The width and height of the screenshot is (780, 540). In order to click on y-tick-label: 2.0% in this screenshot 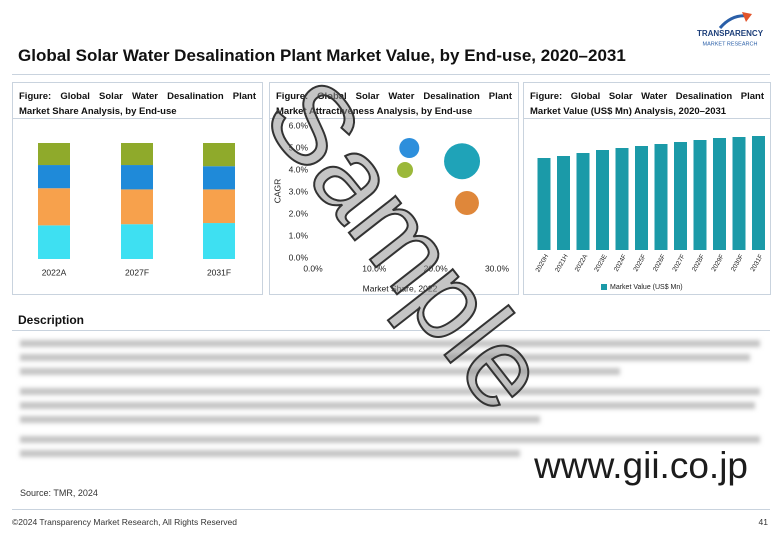, I will do `click(299, 213)`.